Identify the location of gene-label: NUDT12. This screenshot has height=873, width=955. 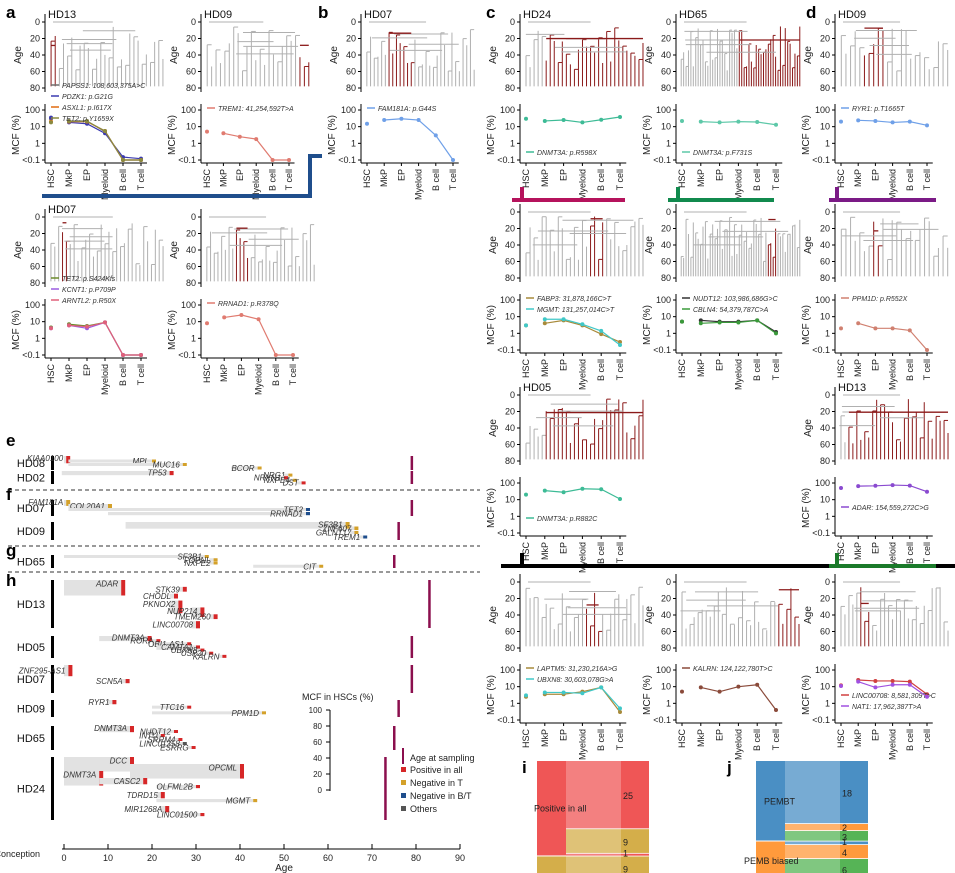
(156, 732).